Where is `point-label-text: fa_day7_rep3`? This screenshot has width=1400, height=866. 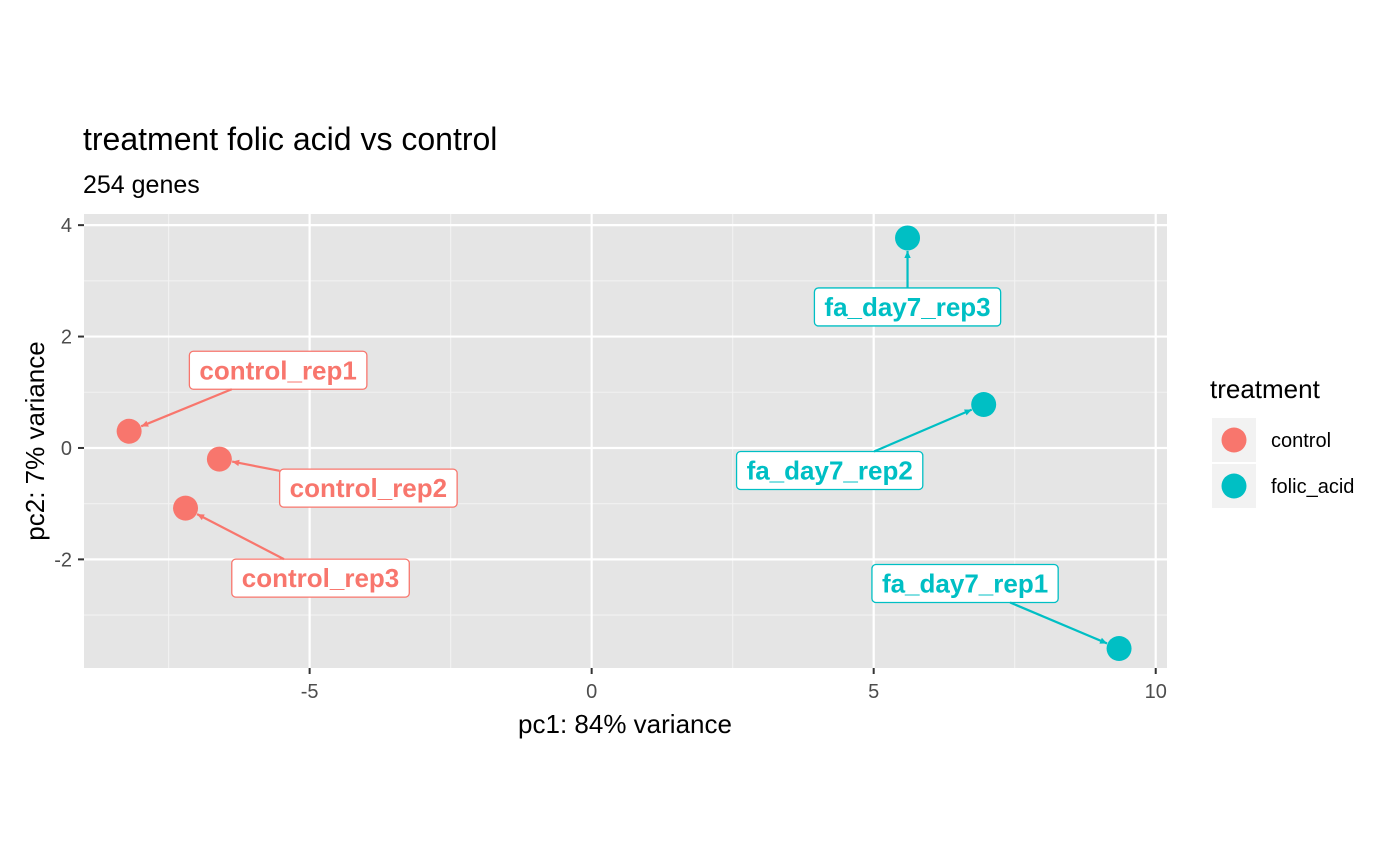
point-label-text: fa_day7_rep3 is located at coordinates (907, 307).